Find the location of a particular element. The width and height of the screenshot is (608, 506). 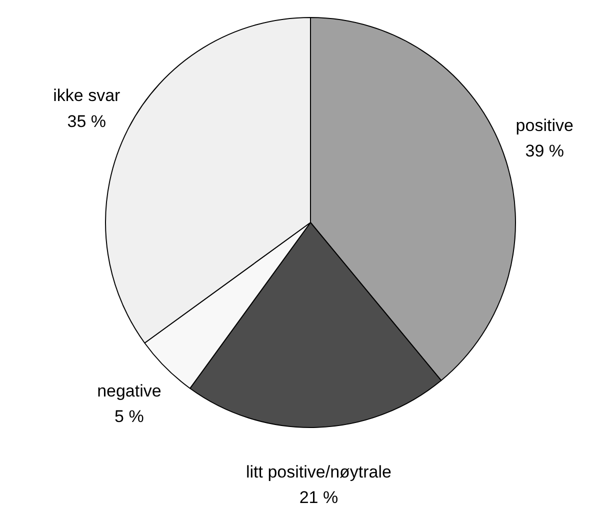

data-label: 21 % is located at coordinates (318, 497).